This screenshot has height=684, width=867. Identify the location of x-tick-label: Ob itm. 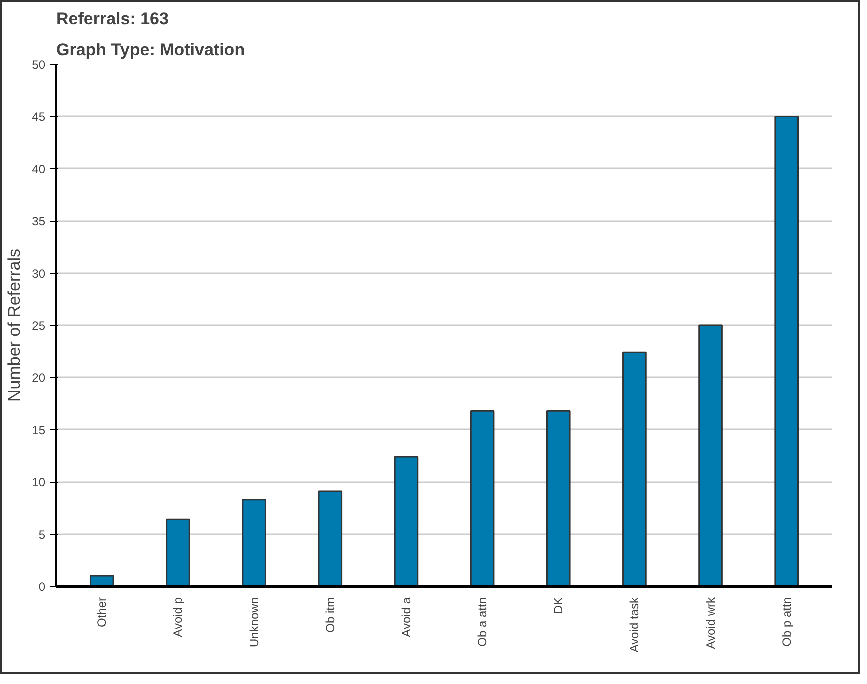
(330, 615).